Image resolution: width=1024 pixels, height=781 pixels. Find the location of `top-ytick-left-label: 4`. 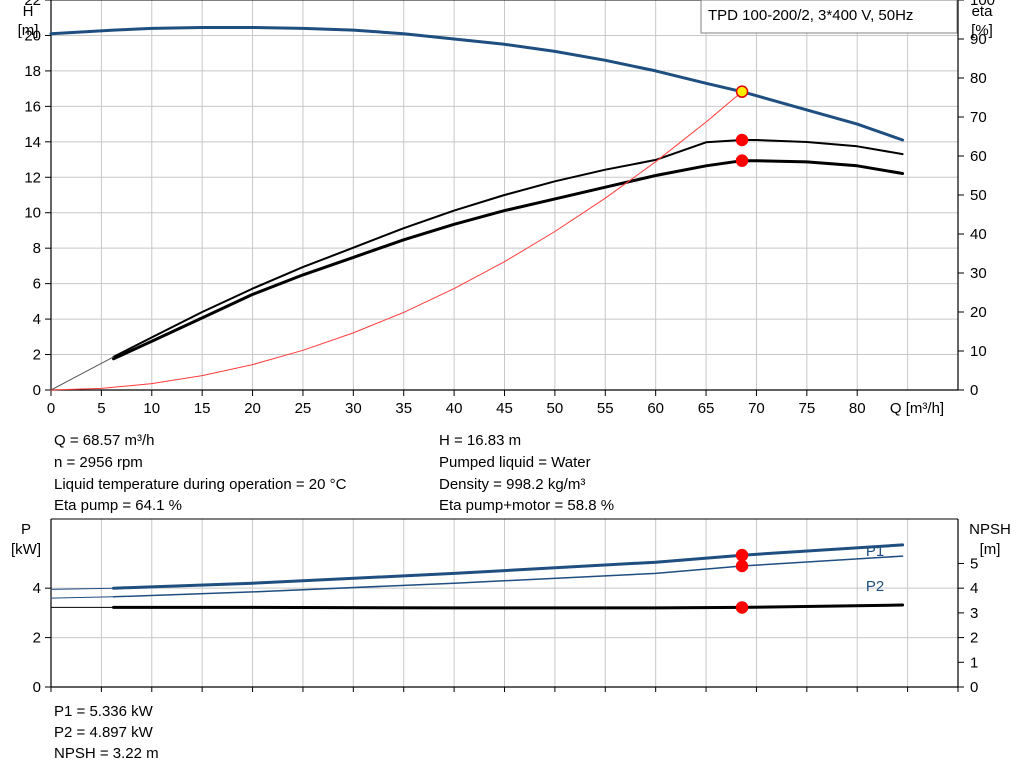

top-ytick-left-label: 4 is located at coordinates (37, 319).